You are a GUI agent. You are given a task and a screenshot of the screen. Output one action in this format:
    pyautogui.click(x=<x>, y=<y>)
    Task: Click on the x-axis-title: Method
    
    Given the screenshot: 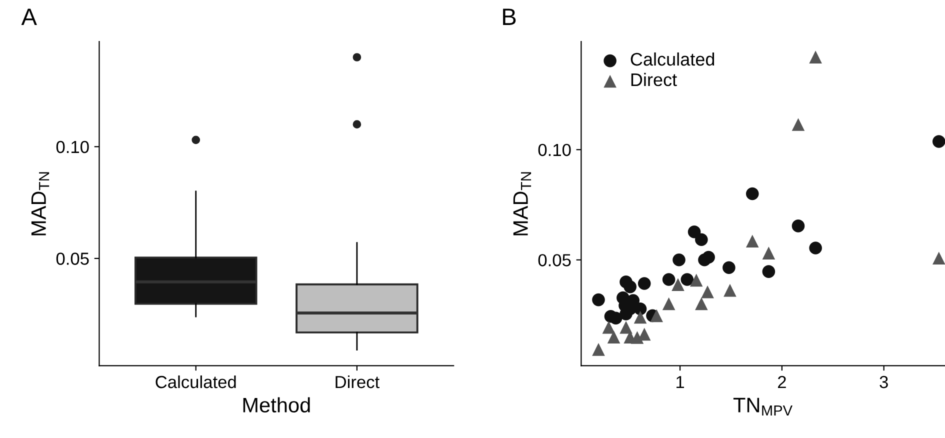 What is the action you would take?
    pyautogui.click(x=276, y=404)
    